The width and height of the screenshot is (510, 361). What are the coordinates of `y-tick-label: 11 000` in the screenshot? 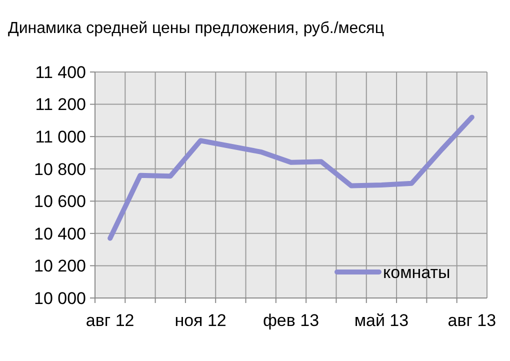 It's located at (60, 137).